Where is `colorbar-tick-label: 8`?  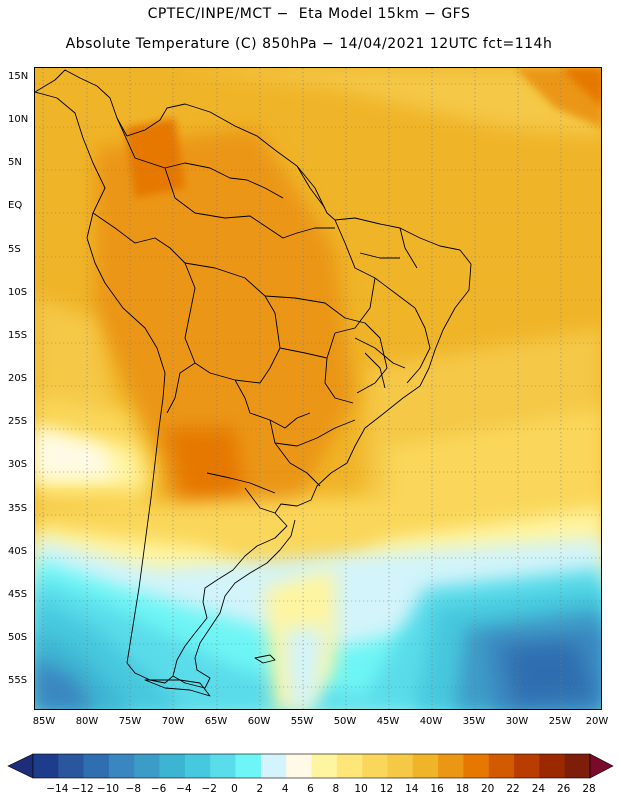 colorbar-tick-label: 8 is located at coordinates (336, 789).